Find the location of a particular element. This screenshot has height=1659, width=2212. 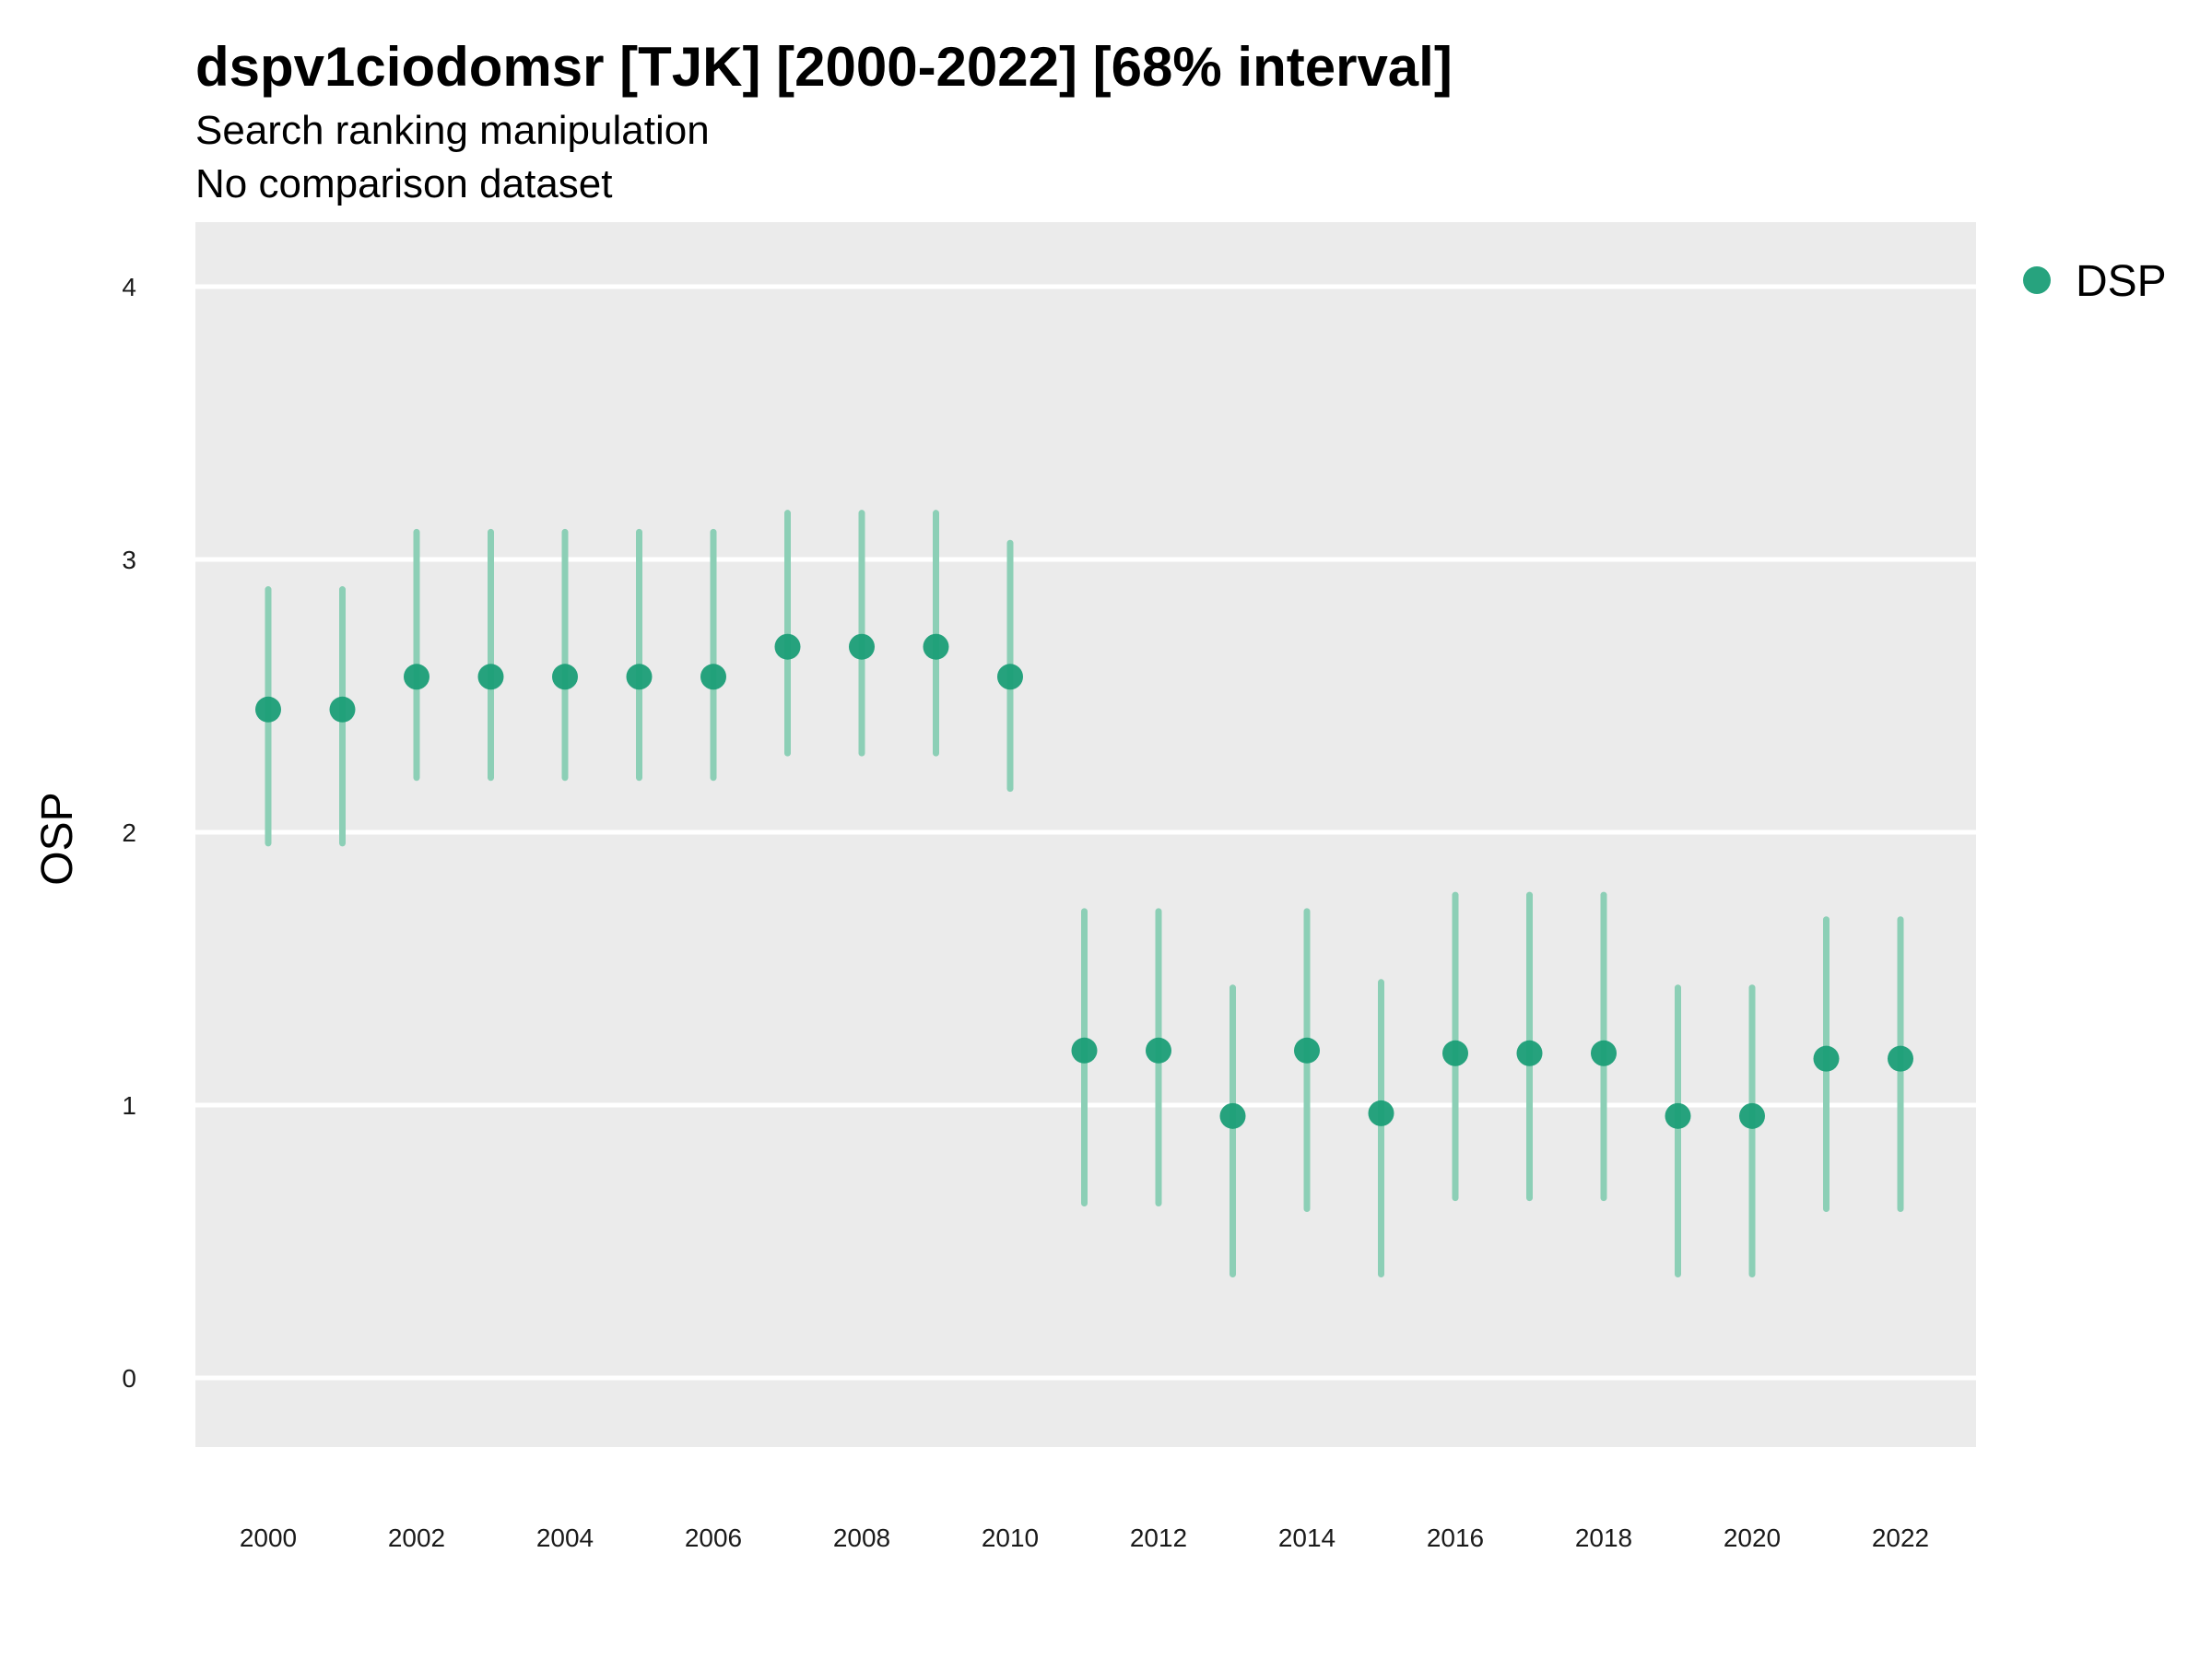

legend-label-dsp: DSP is located at coordinates (2121, 281).